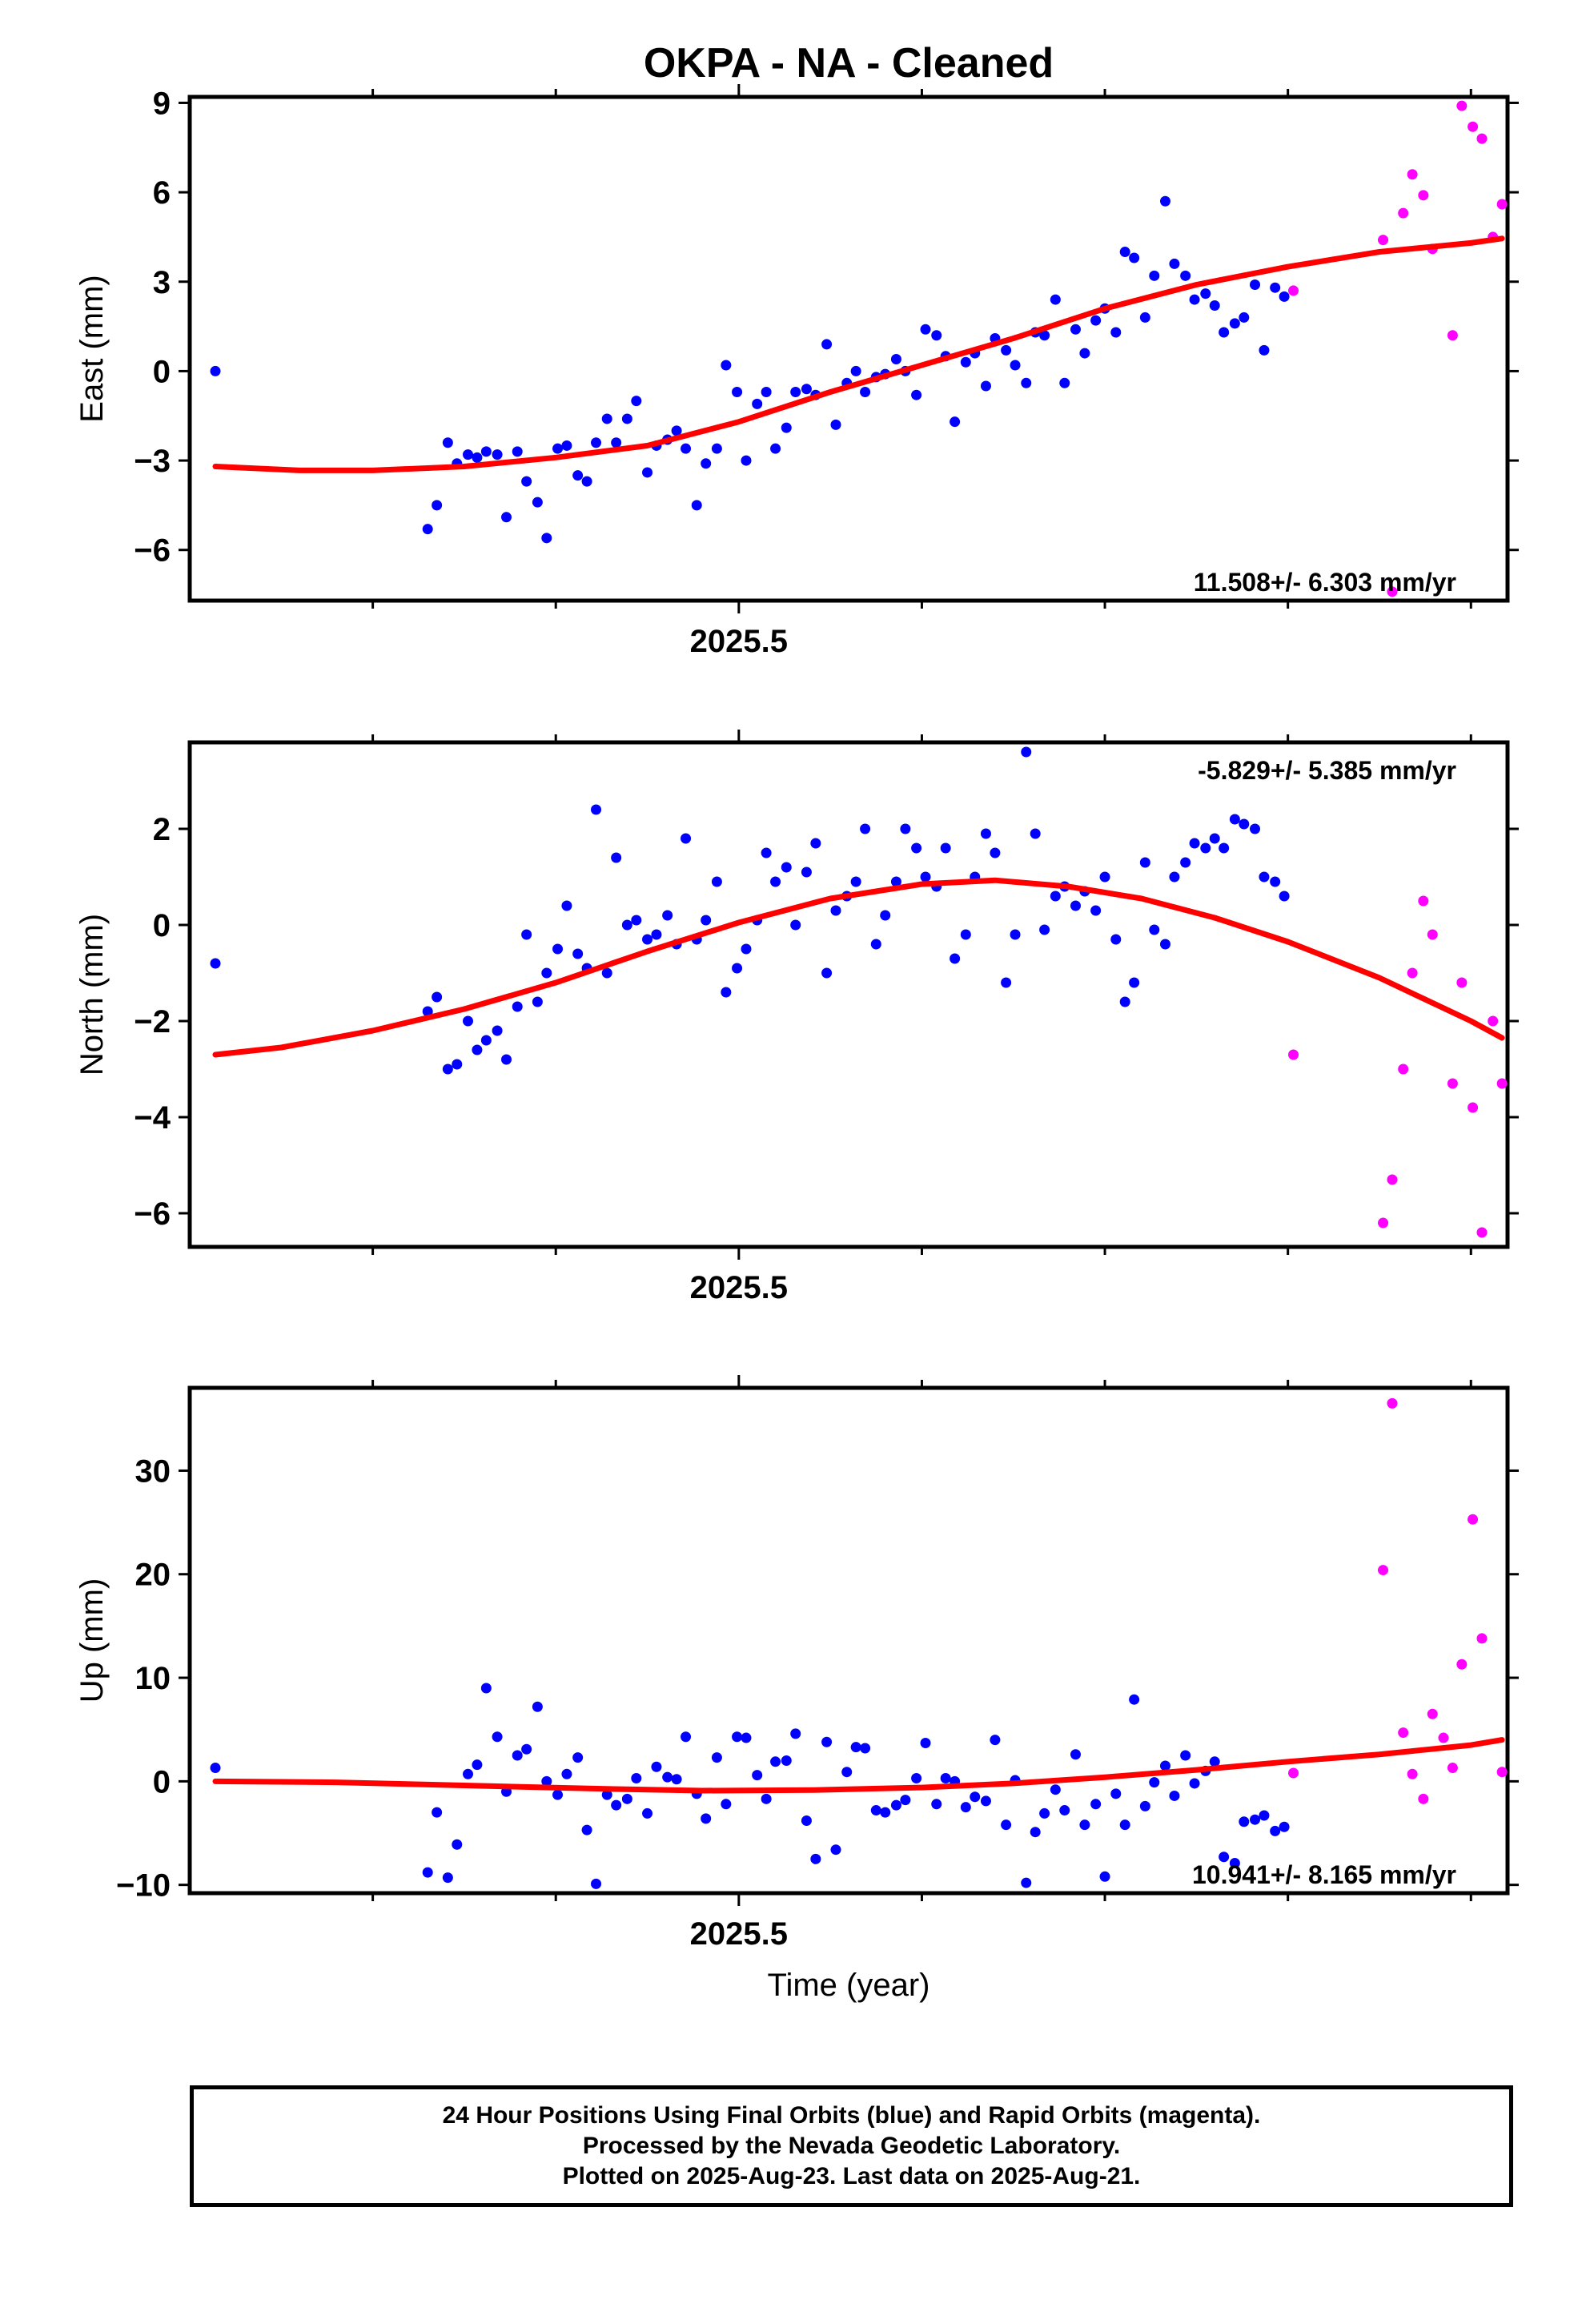  I want to click on east-fit-line, so click(858, 354).